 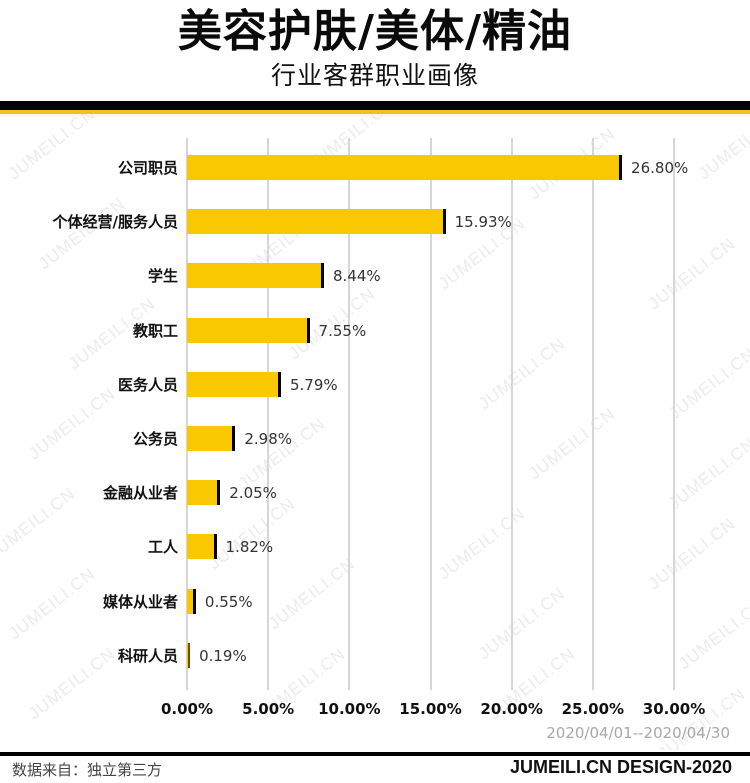 What do you see at coordinates (638, 733) in the screenshot?
I see `date-range: 2020/04/01--2020/04/30` at bounding box center [638, 733].